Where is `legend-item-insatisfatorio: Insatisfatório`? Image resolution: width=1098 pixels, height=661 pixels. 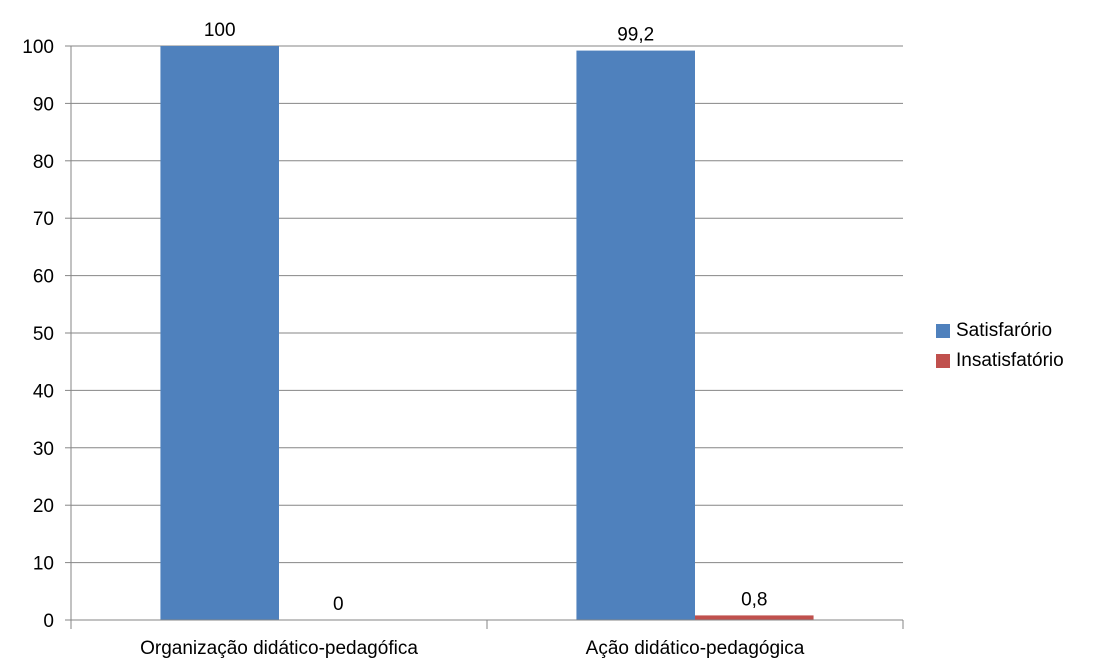 legend-item-insatisfatorio: Insatisfatório is located at coordinates (1000, 361).